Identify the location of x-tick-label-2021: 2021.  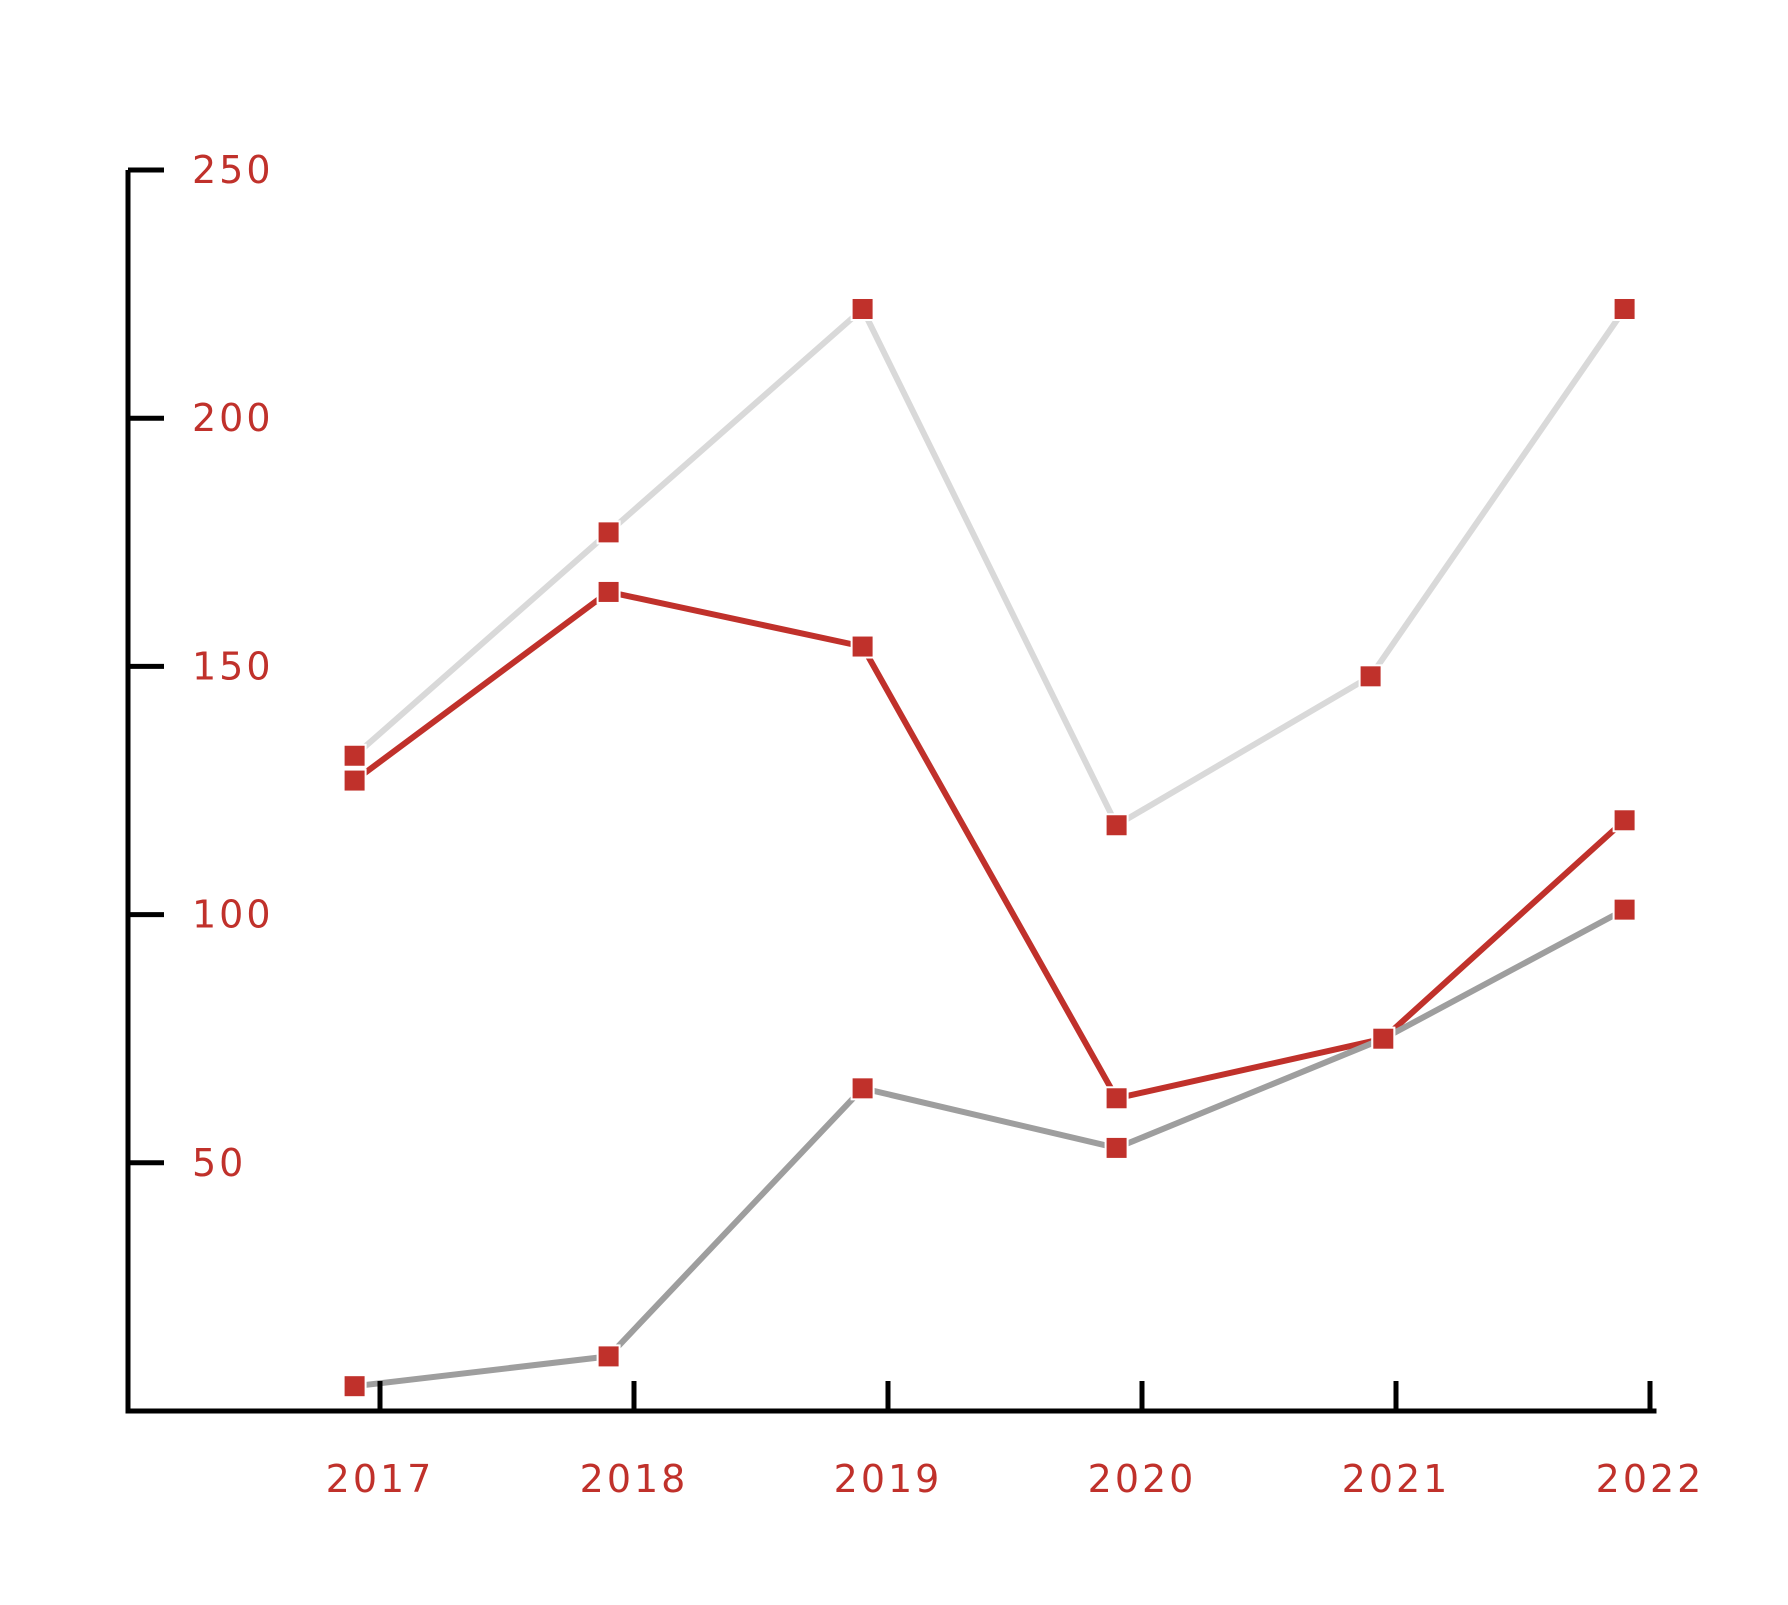
(1396, 1479).